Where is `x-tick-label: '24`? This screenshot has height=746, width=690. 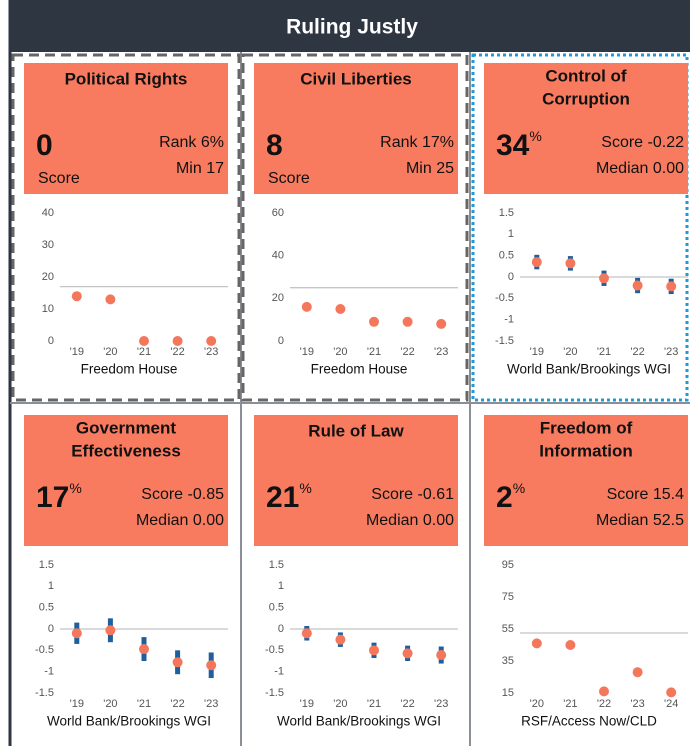
x-tick-label: '24 is located at coordinates (671, 704).